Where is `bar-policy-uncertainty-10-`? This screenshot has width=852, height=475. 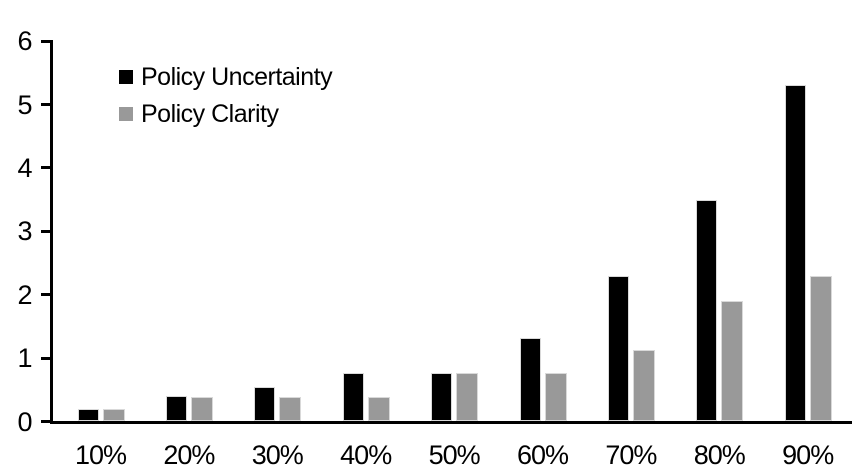 bar-policy-uncertainty-10- is located at coordinates (88, 415).